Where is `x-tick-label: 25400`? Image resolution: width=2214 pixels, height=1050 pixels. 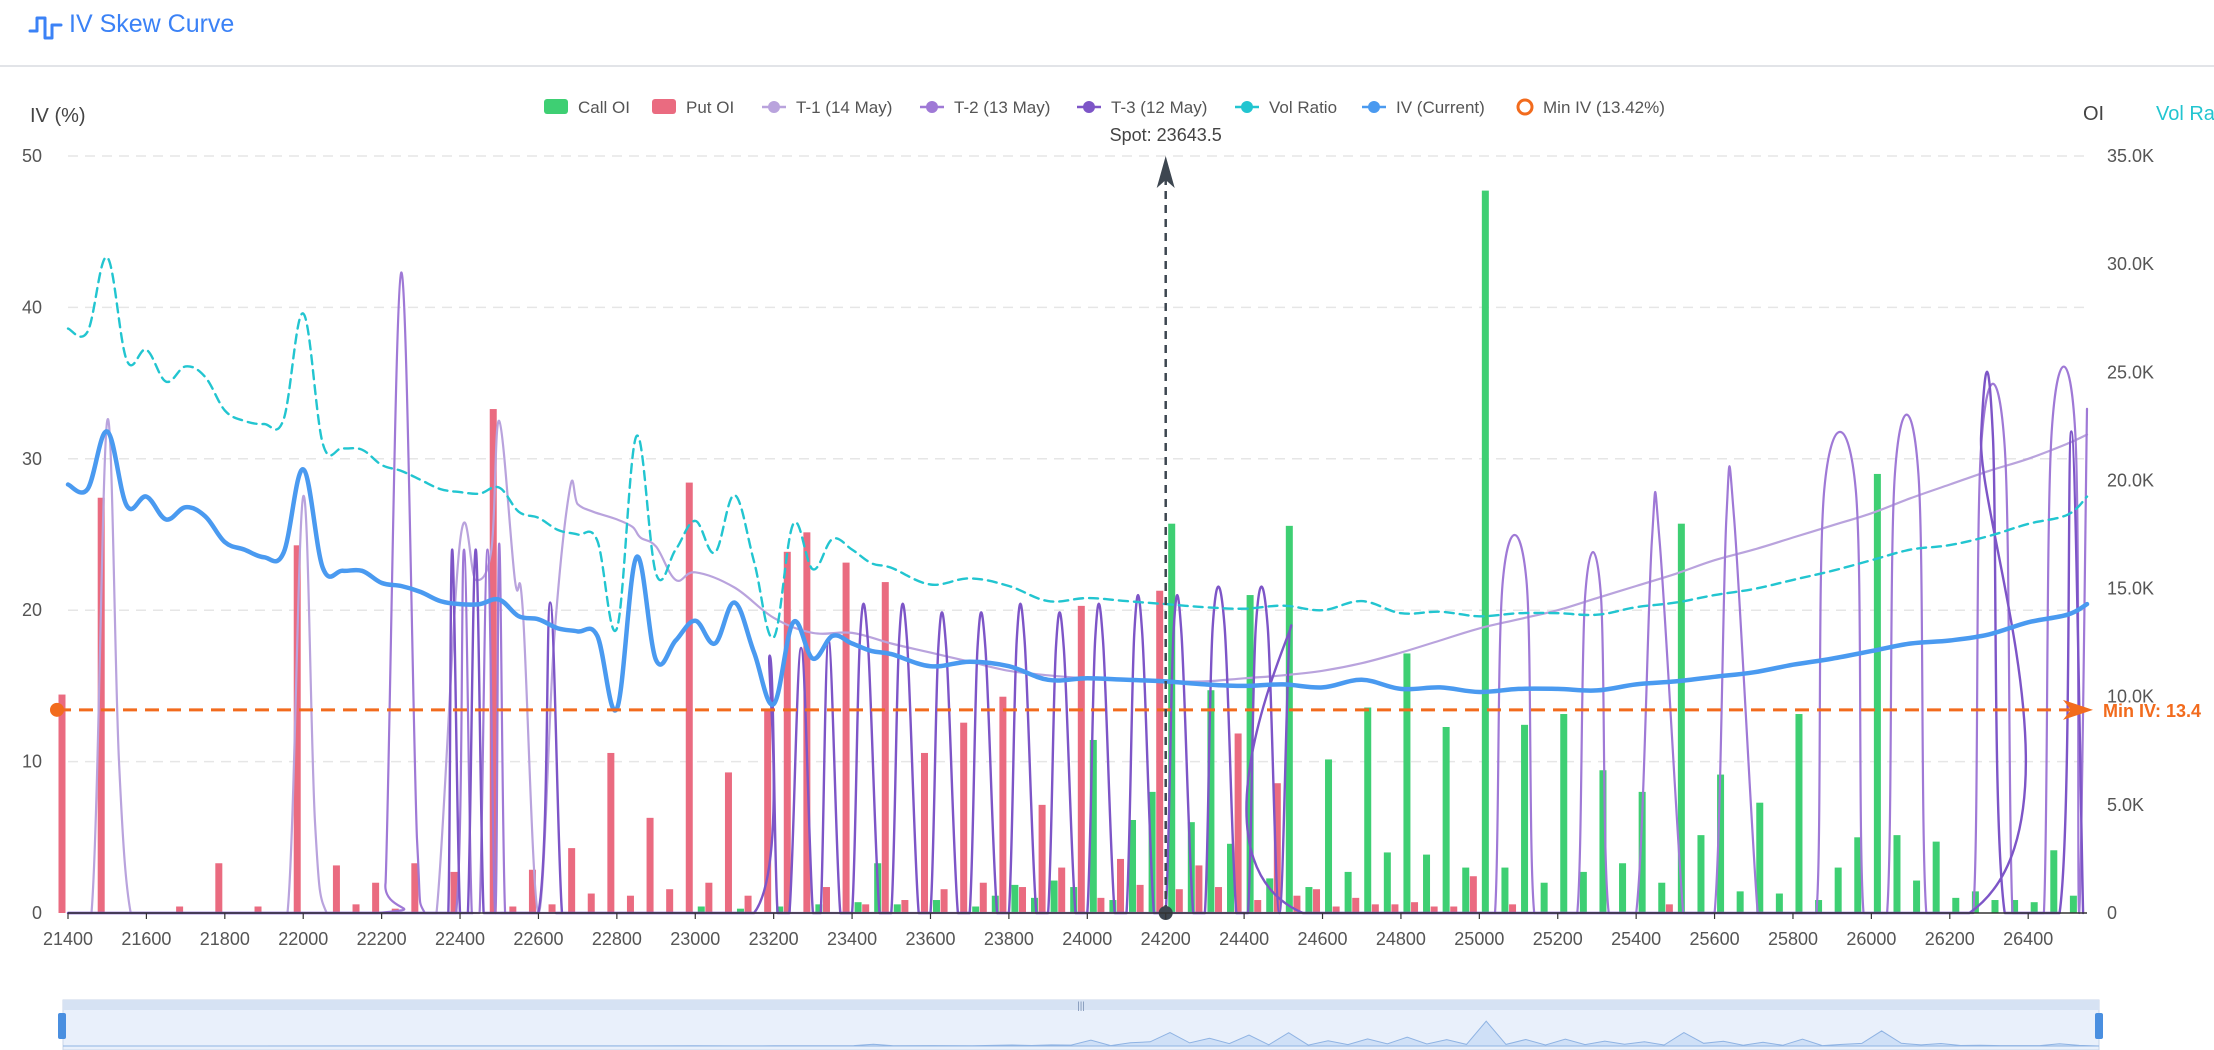
x-tick-label: 25400 is located at coordinates (1636, 939).